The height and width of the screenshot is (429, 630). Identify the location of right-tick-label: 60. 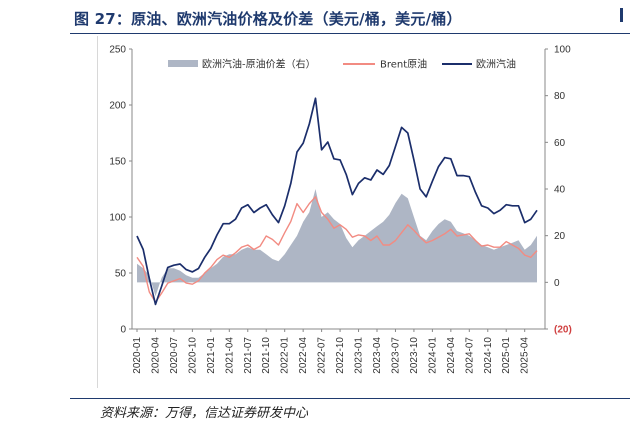
(560, 143).